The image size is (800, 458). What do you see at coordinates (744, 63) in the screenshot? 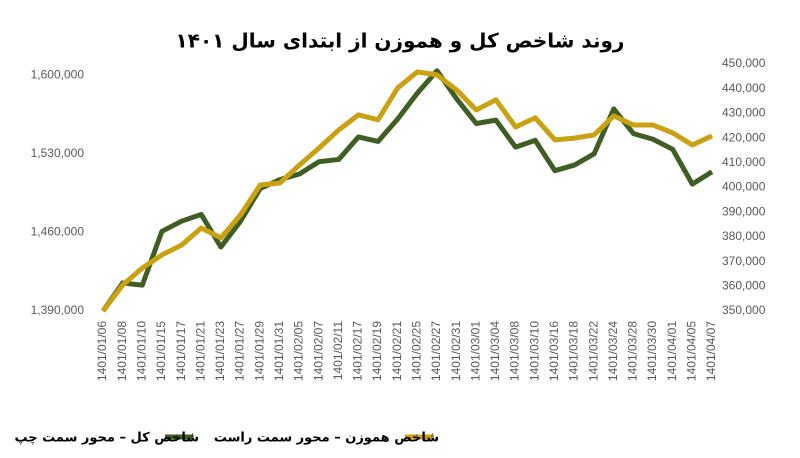
I see `y2-tick-label: 450,000` at bounding box center [744, 63].